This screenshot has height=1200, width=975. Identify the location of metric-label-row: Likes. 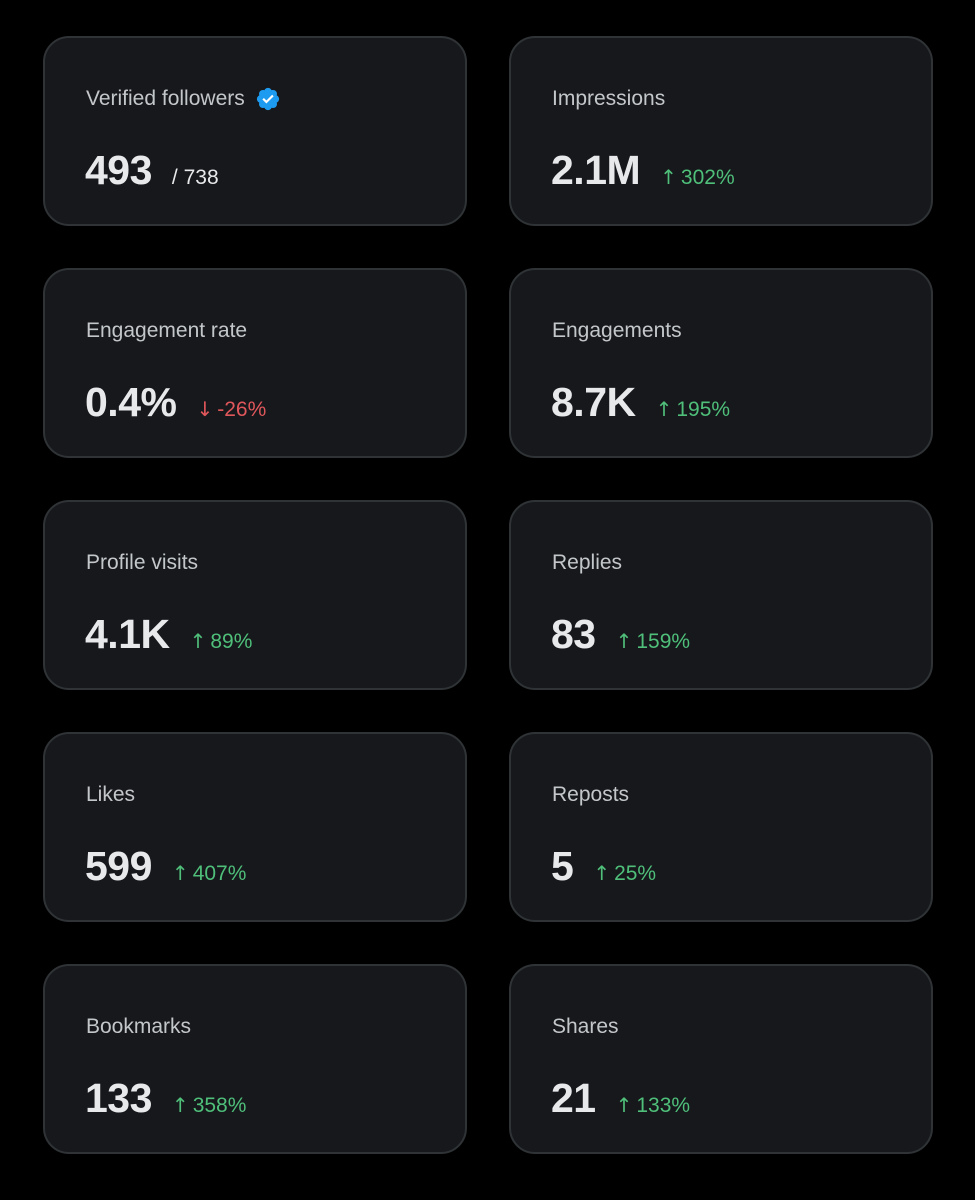
(110, 795).